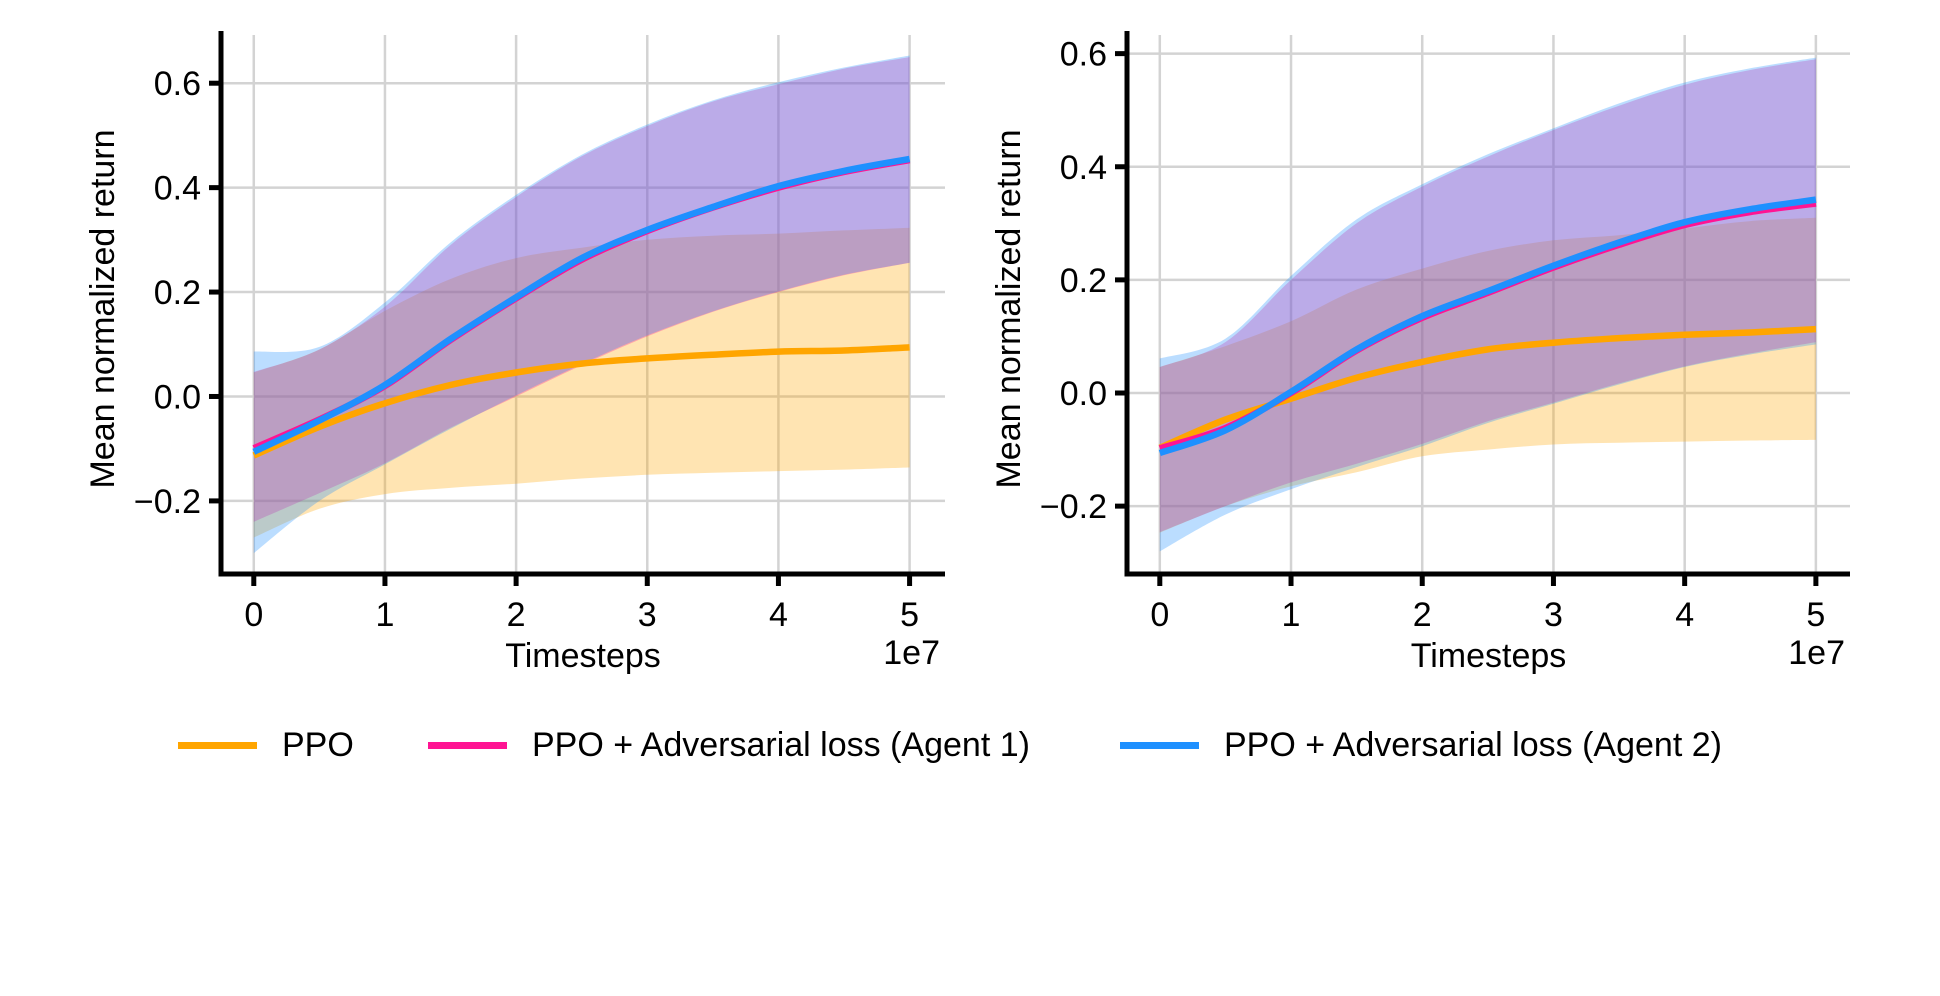  I want to click on legend-label-agent-2: PPO + Adversarial loss (Agent 2), so click(1473, 745).